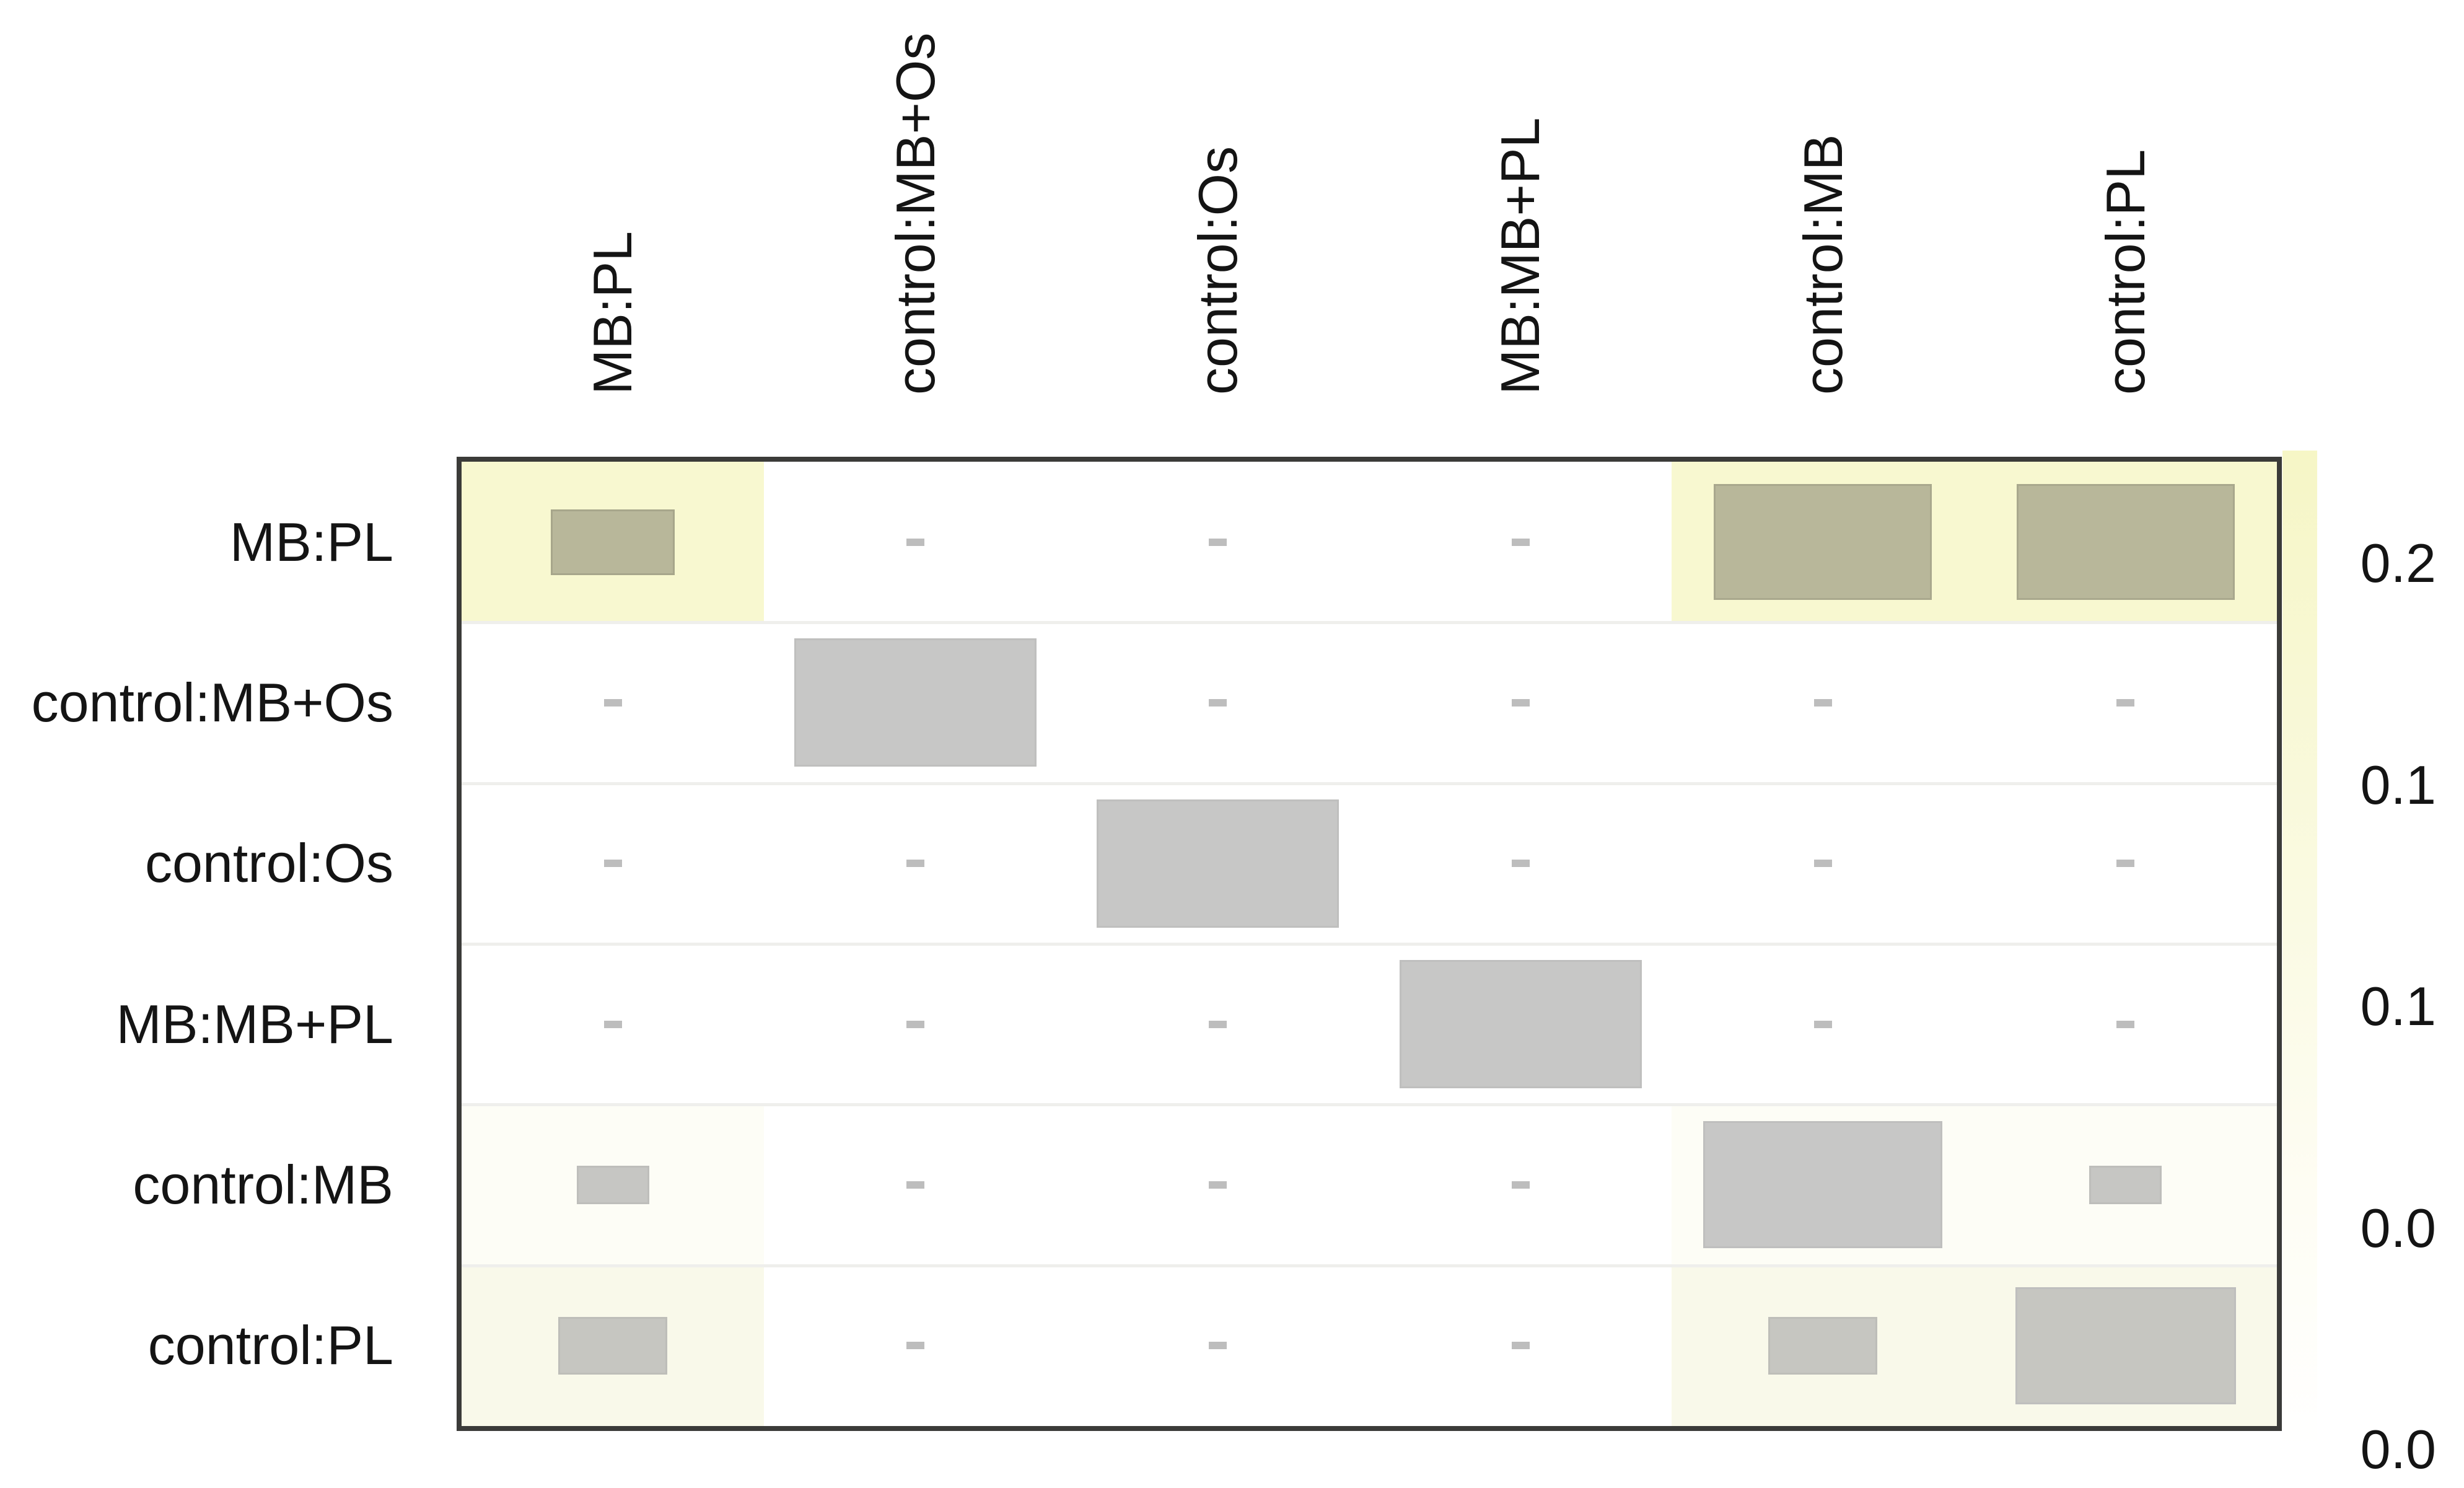  I want to click on color-key-strip, so click(2299, 950).